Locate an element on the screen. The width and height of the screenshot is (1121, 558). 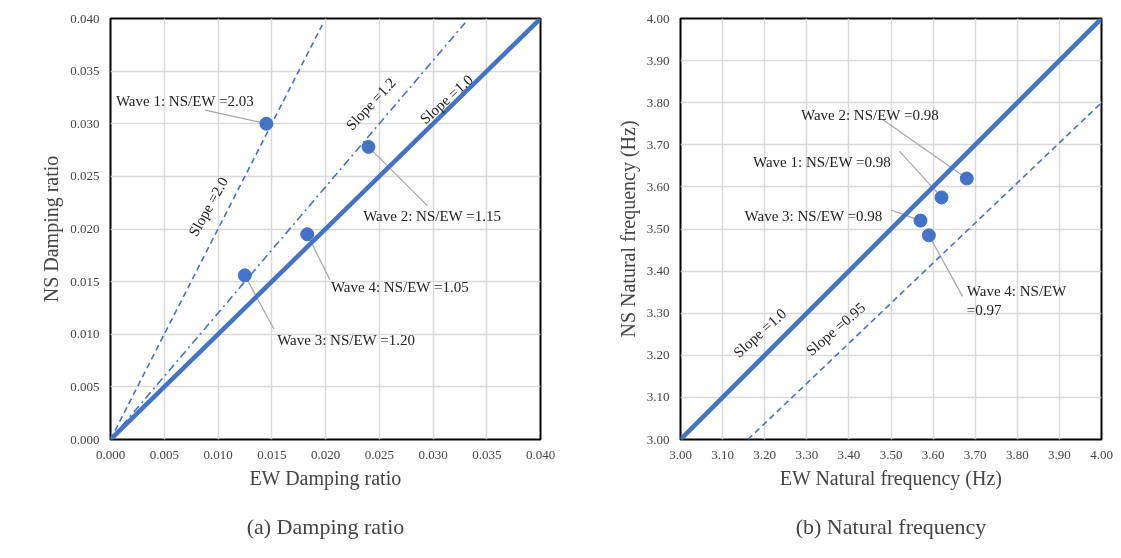
y-tick-label: 0.005 is located at coordinates (85, 386).